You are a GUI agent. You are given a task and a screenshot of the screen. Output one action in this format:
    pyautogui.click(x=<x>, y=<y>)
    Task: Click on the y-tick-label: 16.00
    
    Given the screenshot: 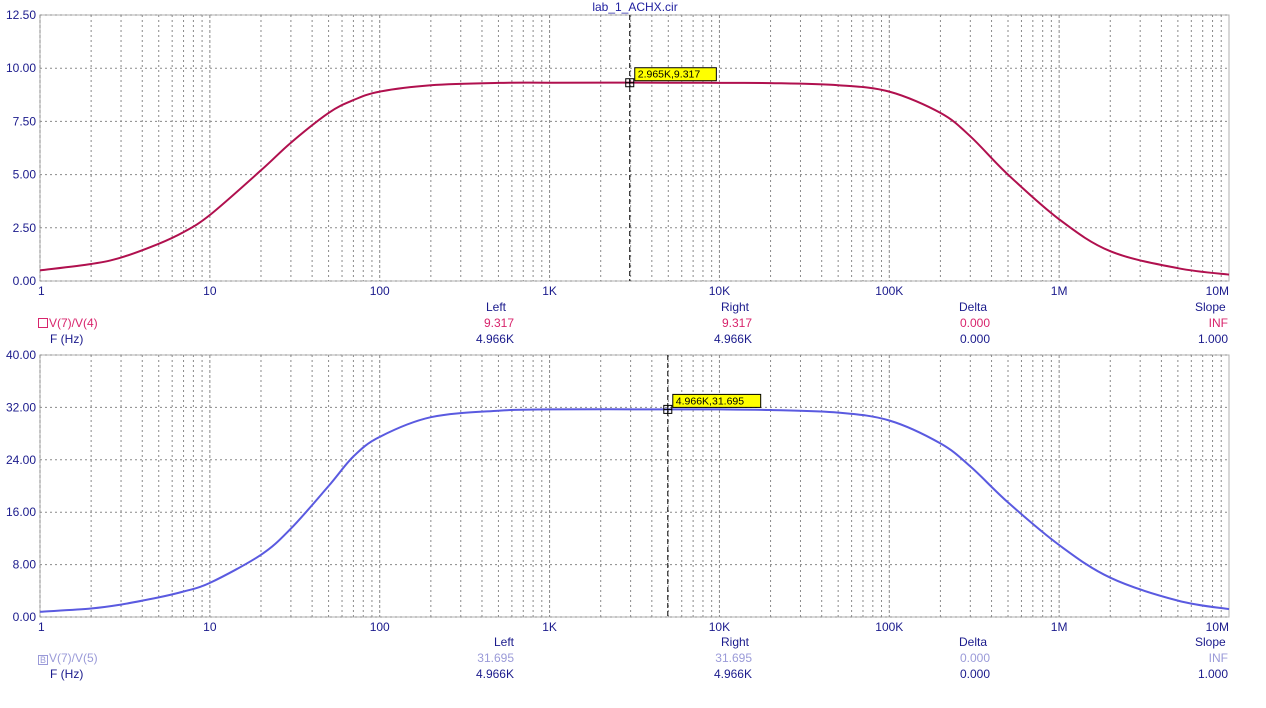 What is the action you would take?
    pyautogui.click(x=21, y=512)
    